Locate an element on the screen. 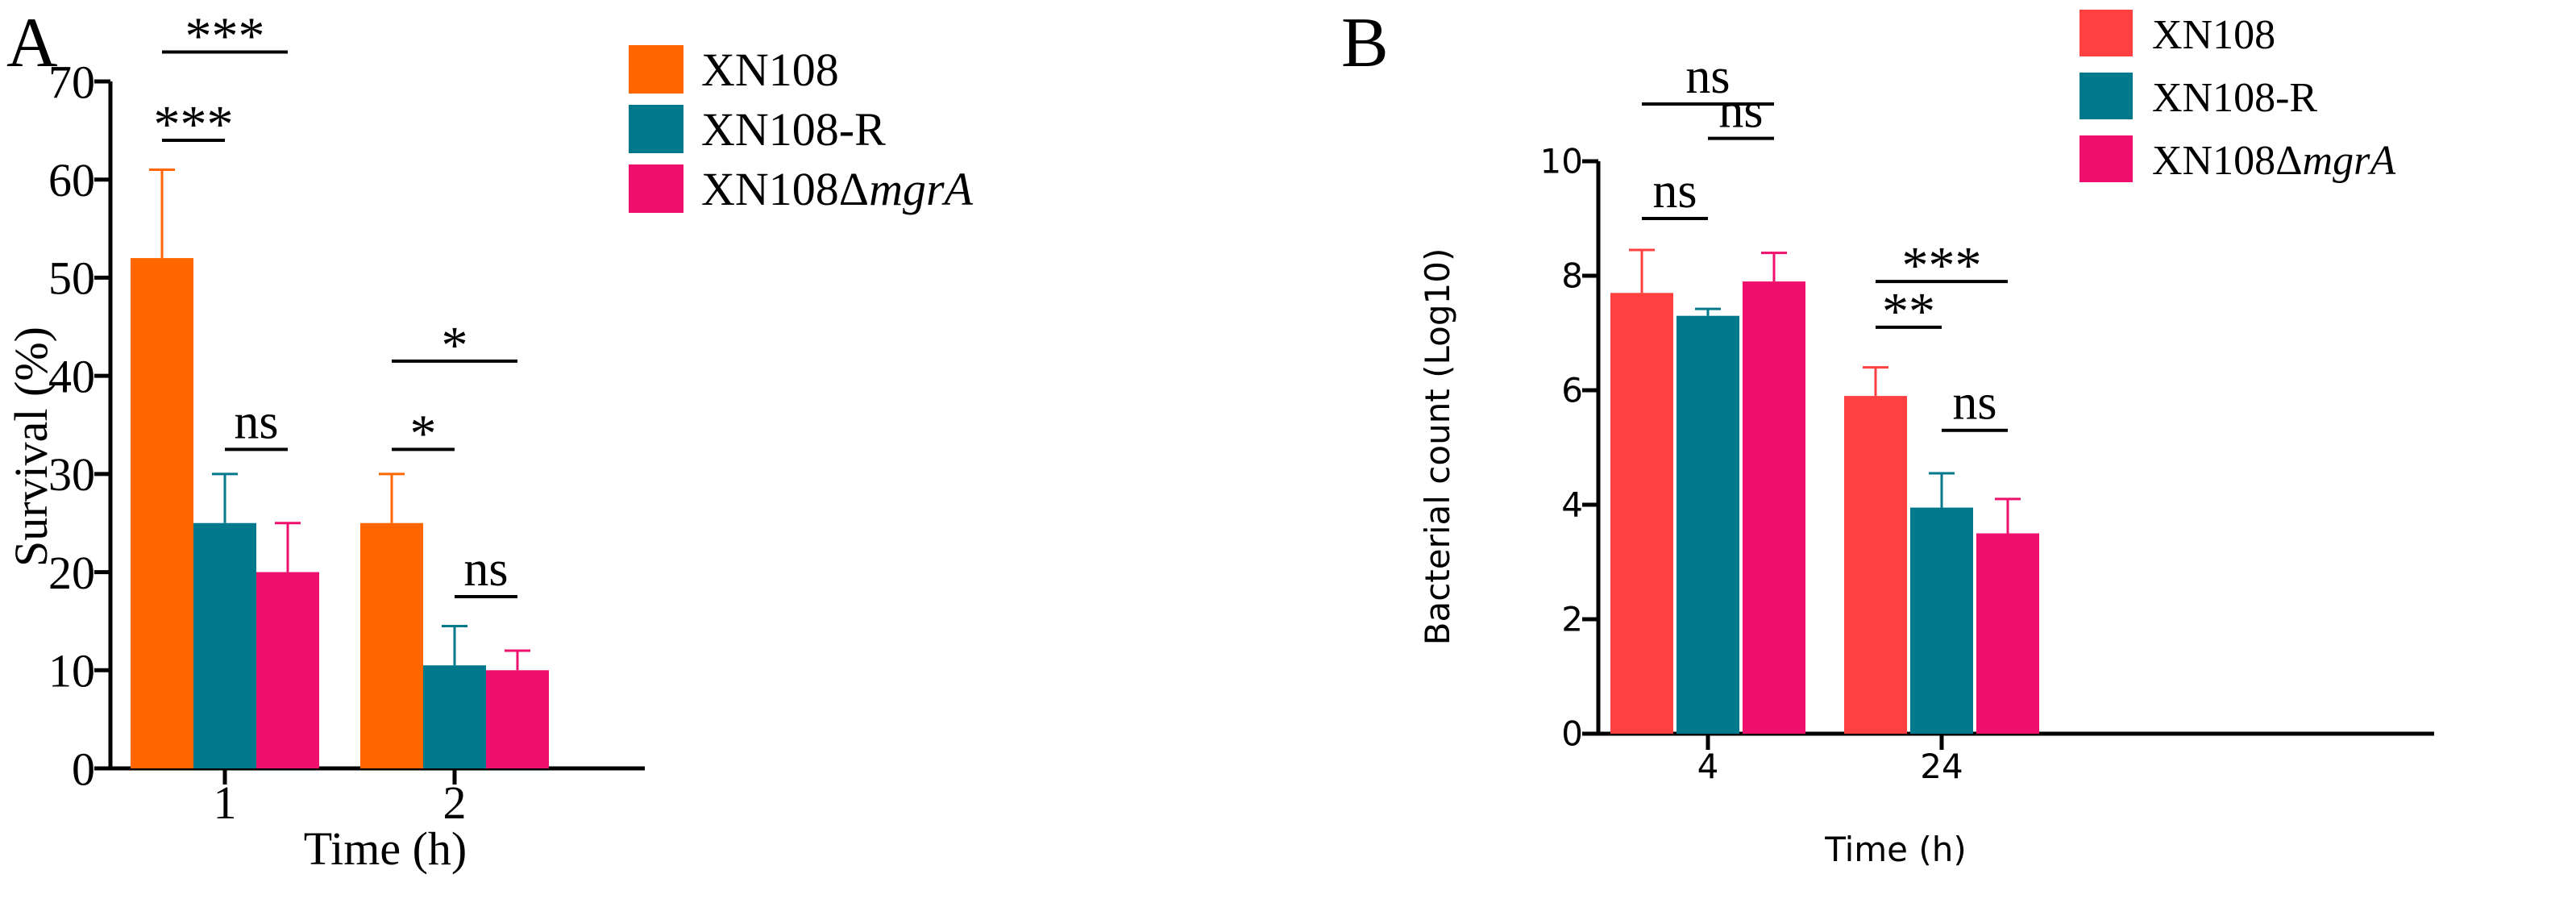 This screenshot has height=899, width=2576. panel-a-y-axis-label: Survival (%) is located at coordinates (31, 447).